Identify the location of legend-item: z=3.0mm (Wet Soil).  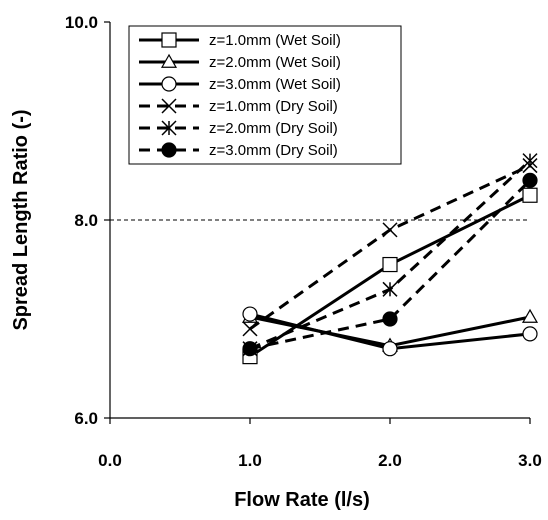
(240, 84).